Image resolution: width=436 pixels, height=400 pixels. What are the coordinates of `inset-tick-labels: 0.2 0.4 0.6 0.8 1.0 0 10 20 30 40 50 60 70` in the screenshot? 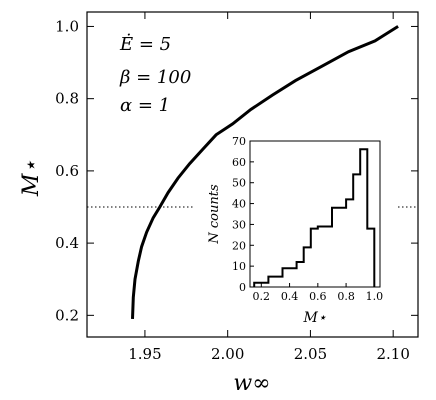 It's located at (307, 219).